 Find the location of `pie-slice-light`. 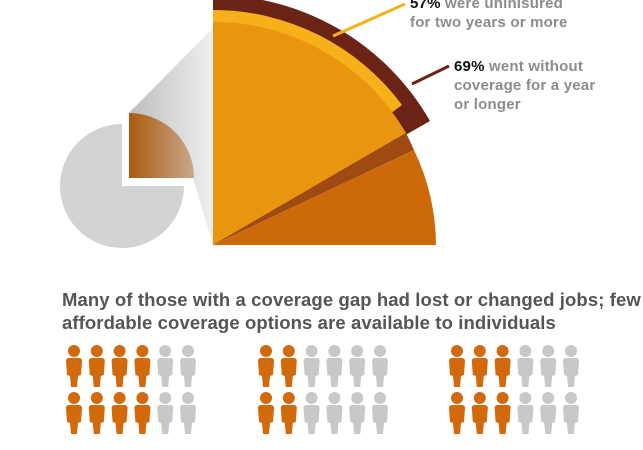

pie-slice-light is located at coordinates (309, 133).